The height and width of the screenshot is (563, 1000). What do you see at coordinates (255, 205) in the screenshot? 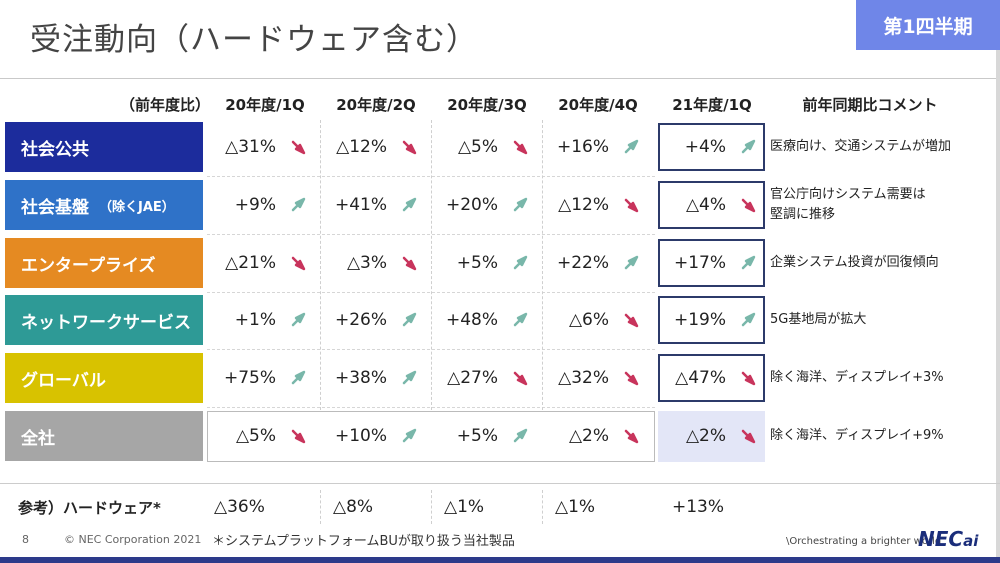
I see `value-text: +9%` at bounding box center [255, 205].